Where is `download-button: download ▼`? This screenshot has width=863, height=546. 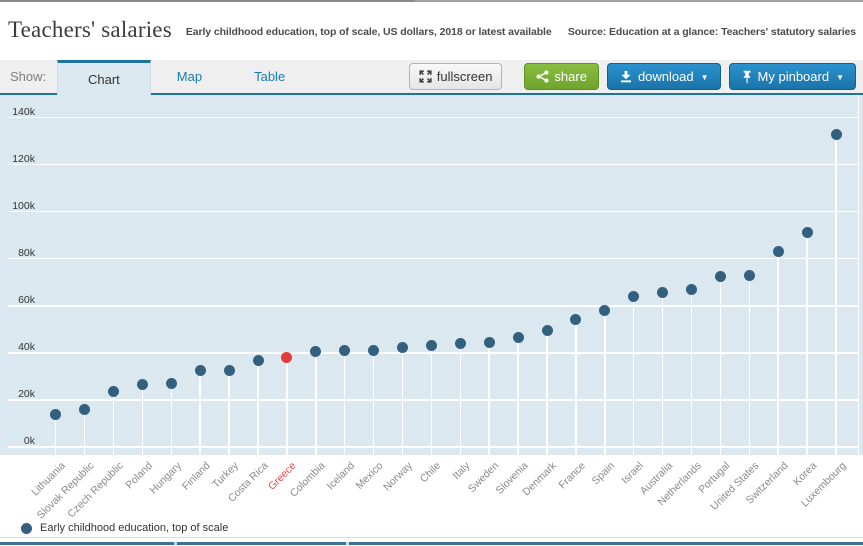 download-button: download ▼ is located at coordinates (663, 76).